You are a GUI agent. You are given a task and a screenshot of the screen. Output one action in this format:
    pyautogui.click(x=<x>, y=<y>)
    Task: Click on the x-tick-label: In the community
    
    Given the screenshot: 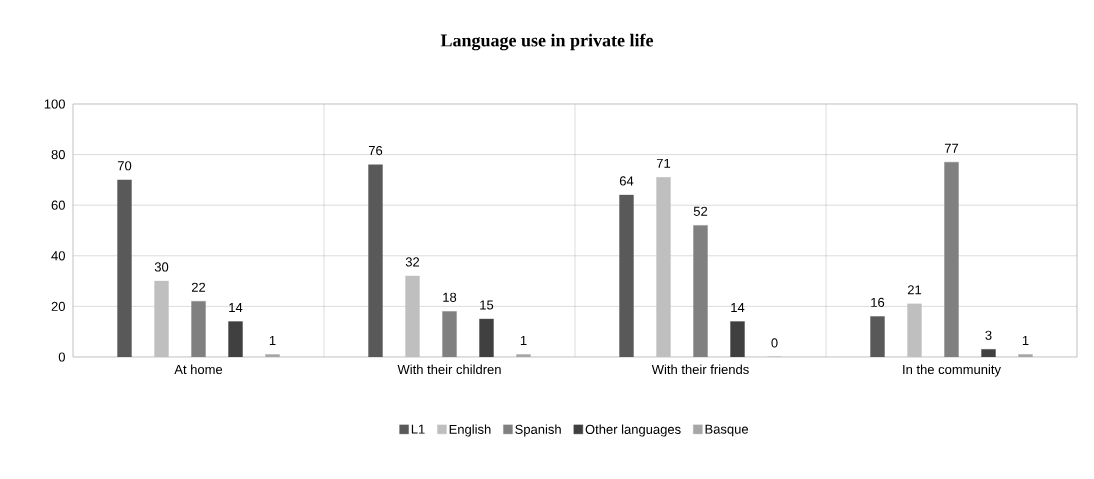 What is the action you would take?
    pyautogui.click(x=952, y=370)
    